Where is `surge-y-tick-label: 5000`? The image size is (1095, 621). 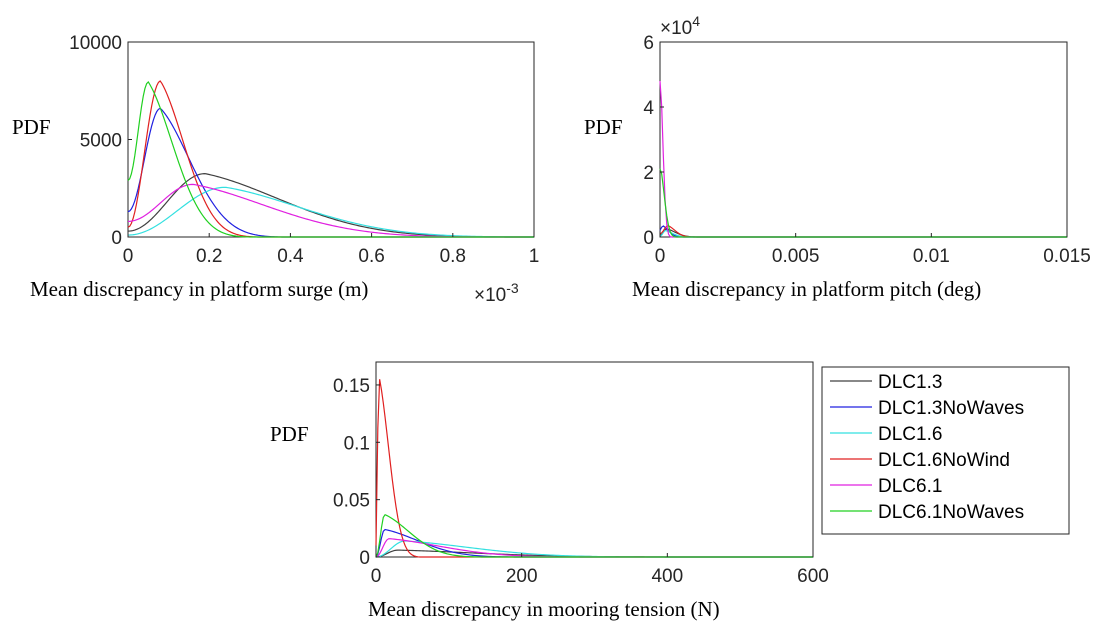 surge-y-tick-label: 5000 is located at coordinates (101, 141).